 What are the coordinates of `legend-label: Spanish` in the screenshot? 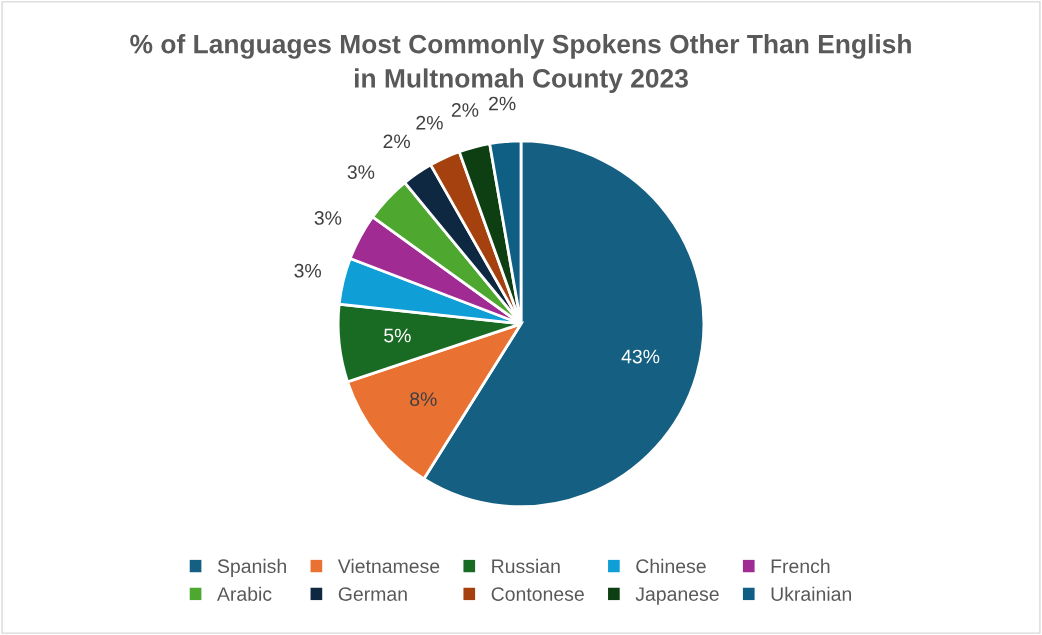 It's located at (251, 567).